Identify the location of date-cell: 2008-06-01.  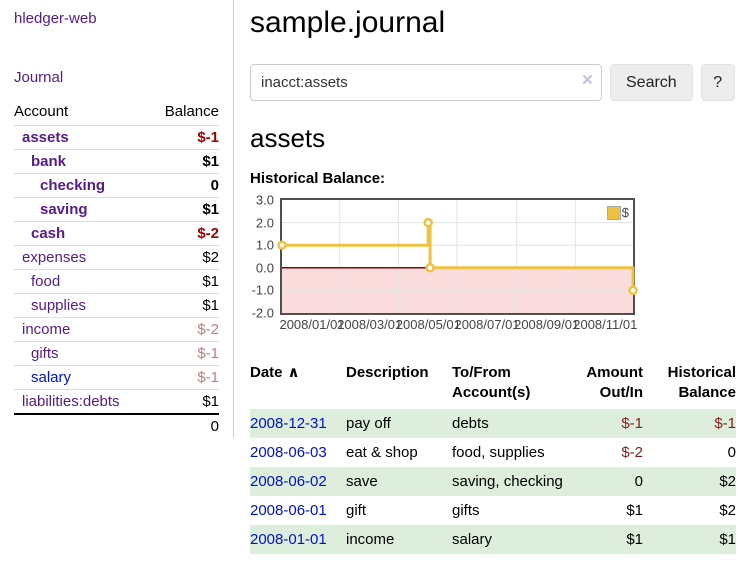
(298, 510).